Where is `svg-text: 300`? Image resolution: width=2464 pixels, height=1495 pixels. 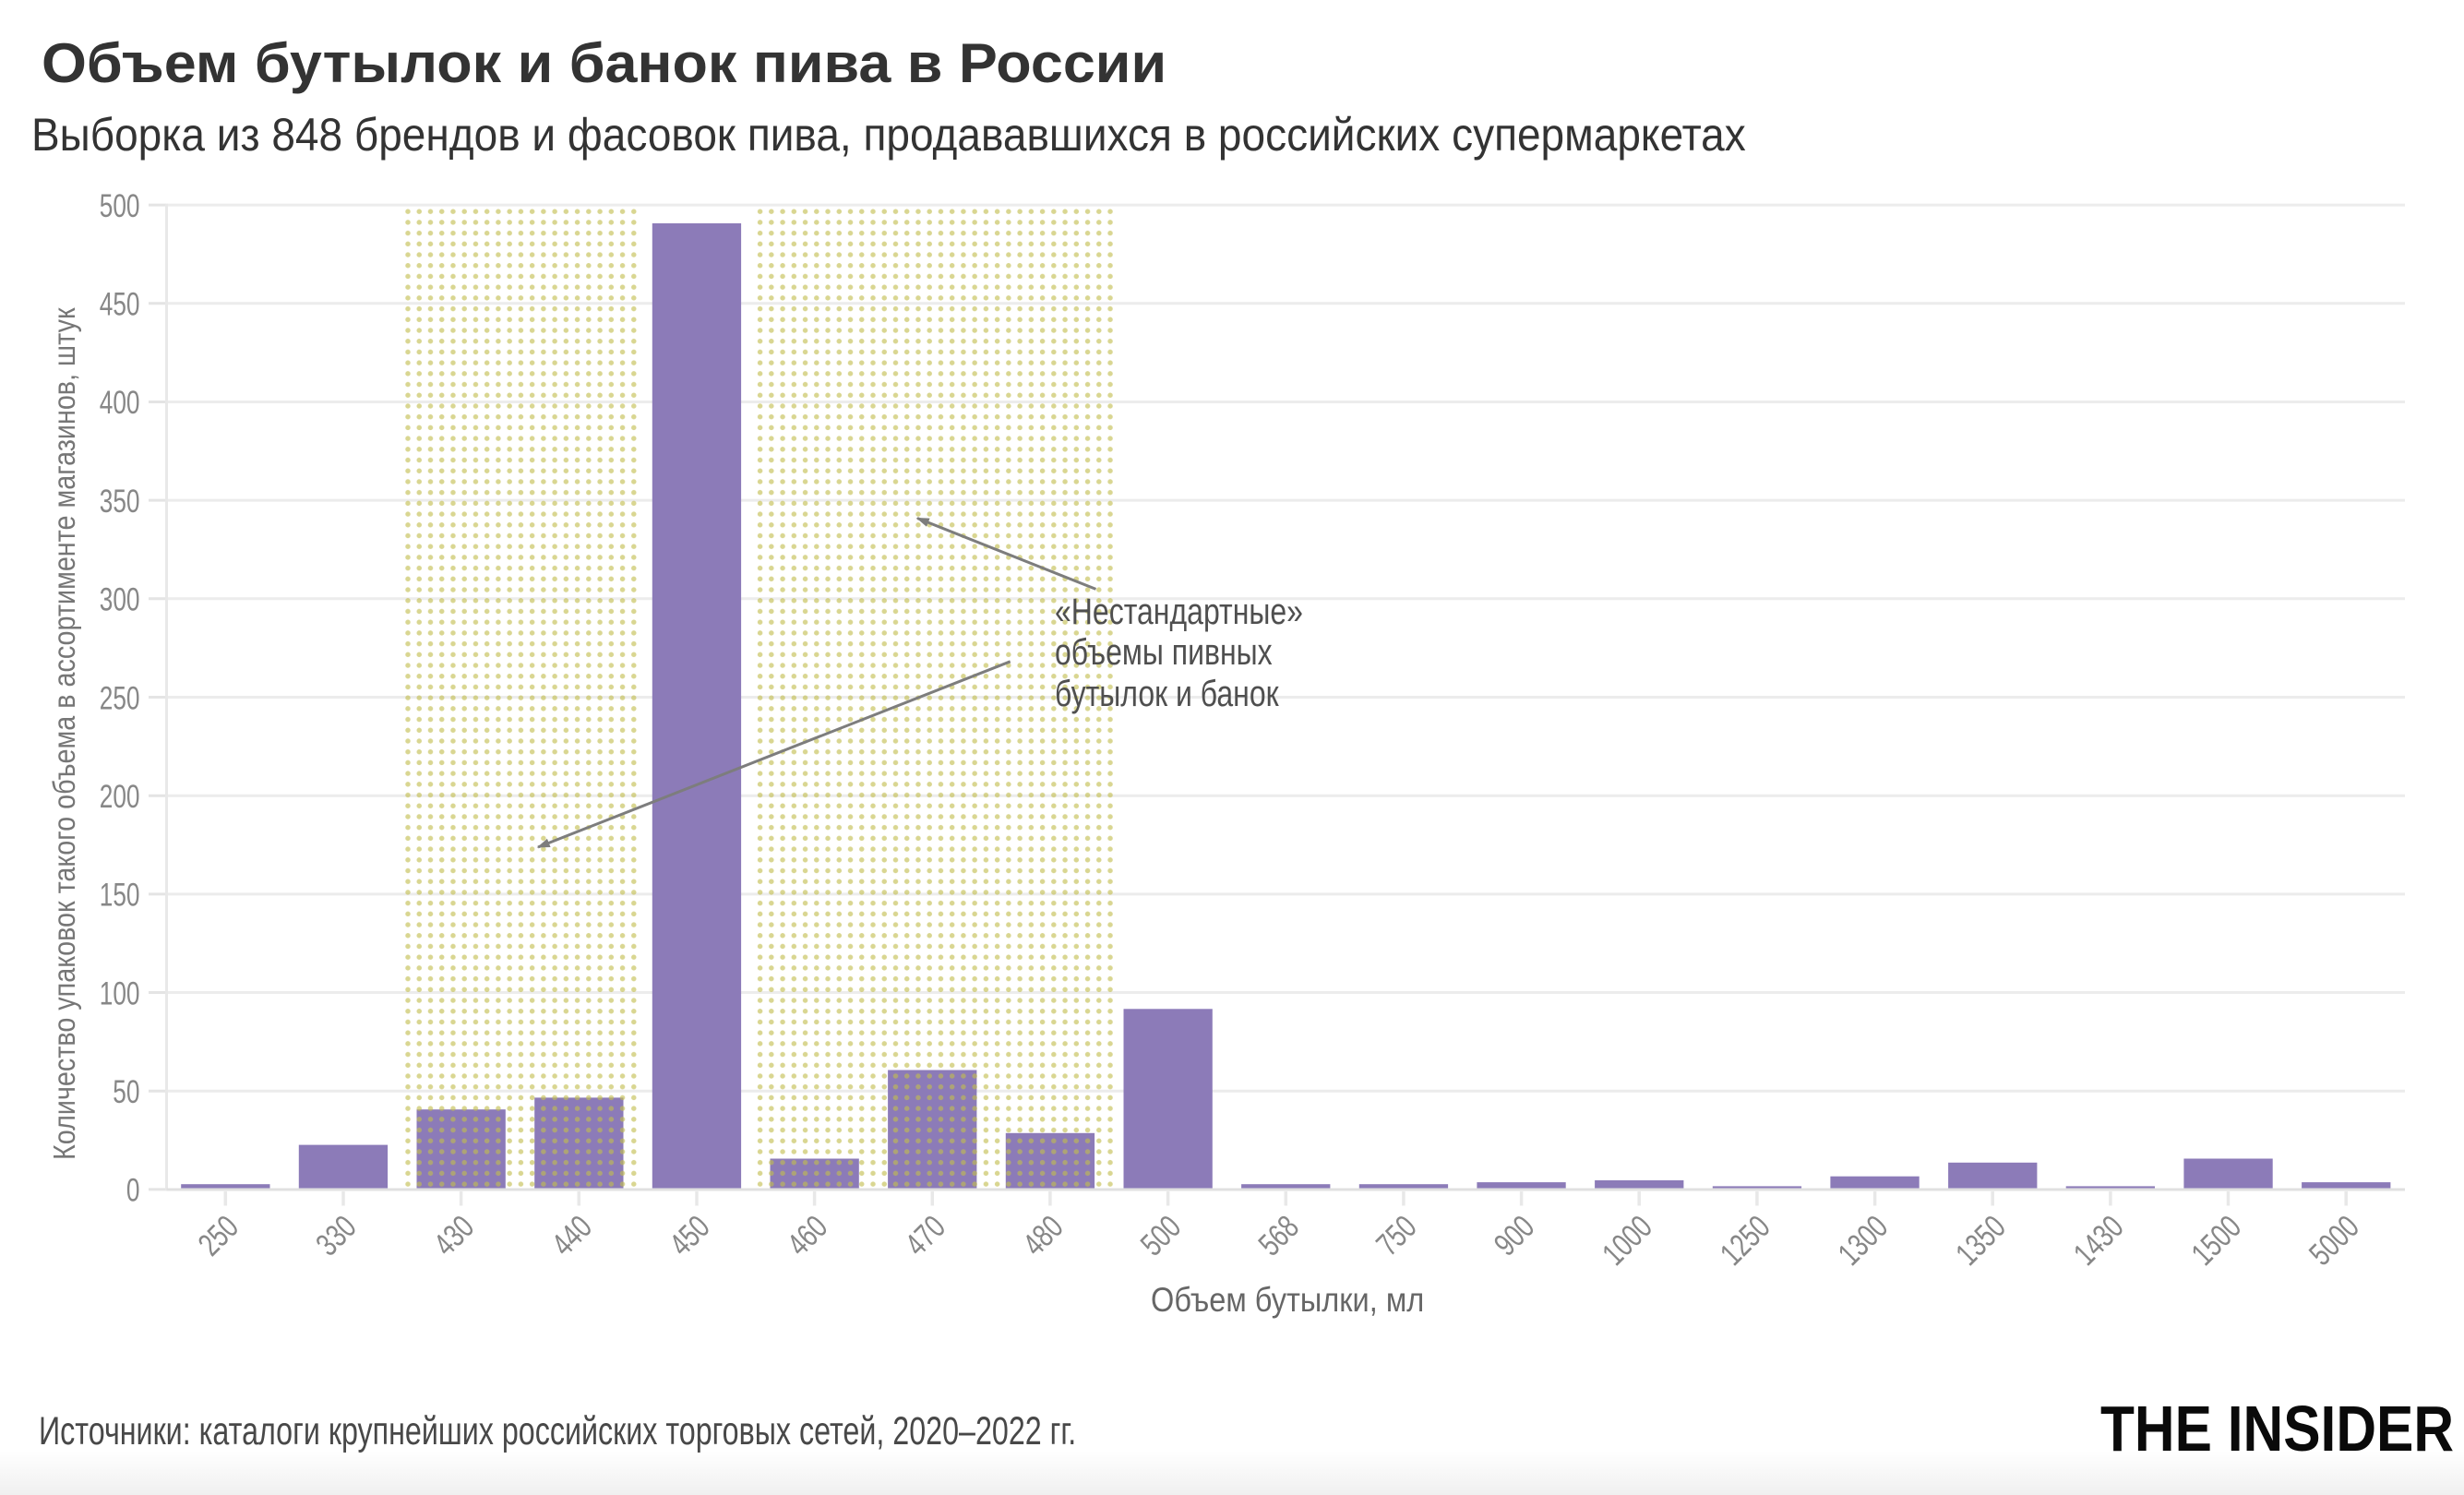 svg-text: 300 is located at coordinates (120, 599).